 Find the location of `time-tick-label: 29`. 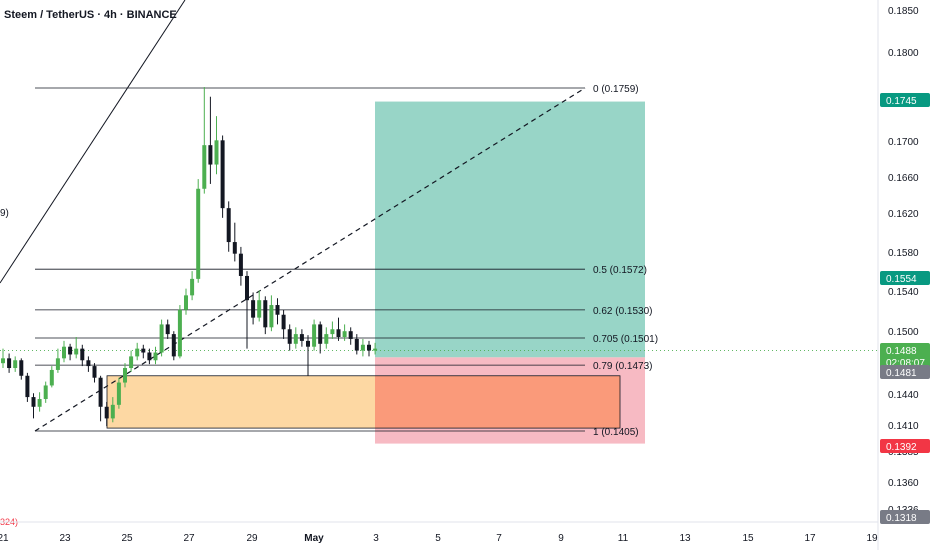

time-tick-label: 29 is located at coordinates (252, 538).